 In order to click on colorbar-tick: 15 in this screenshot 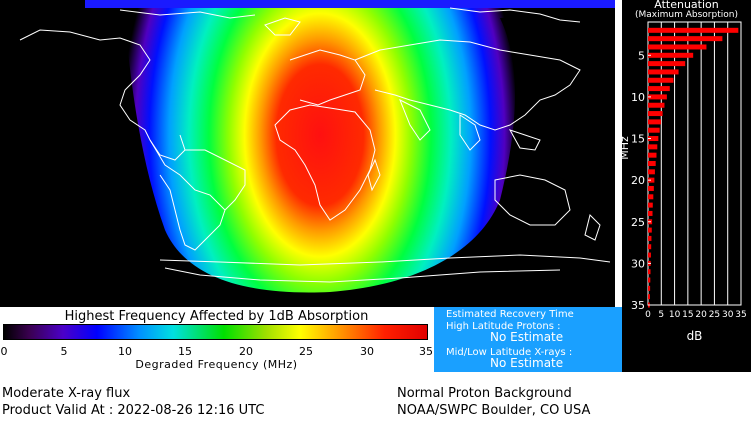, I will do `click(185, 351)`.